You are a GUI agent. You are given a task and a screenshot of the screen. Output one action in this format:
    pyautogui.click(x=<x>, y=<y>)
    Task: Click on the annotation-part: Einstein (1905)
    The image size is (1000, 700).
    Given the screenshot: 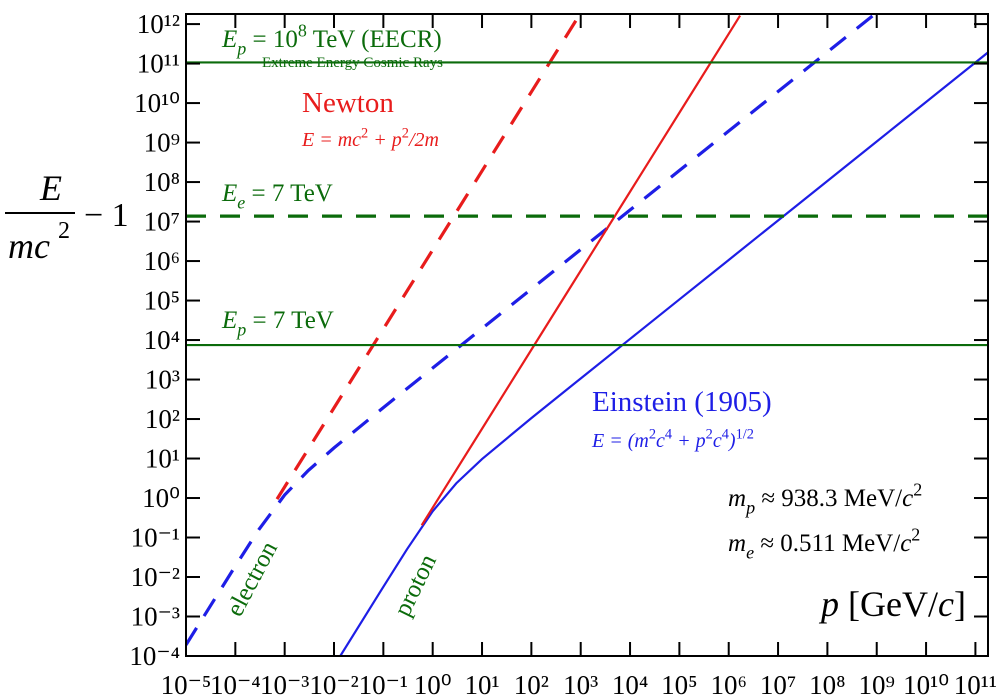 What is the action you would take?
    pyautogui.click(x=682, y=402)
    